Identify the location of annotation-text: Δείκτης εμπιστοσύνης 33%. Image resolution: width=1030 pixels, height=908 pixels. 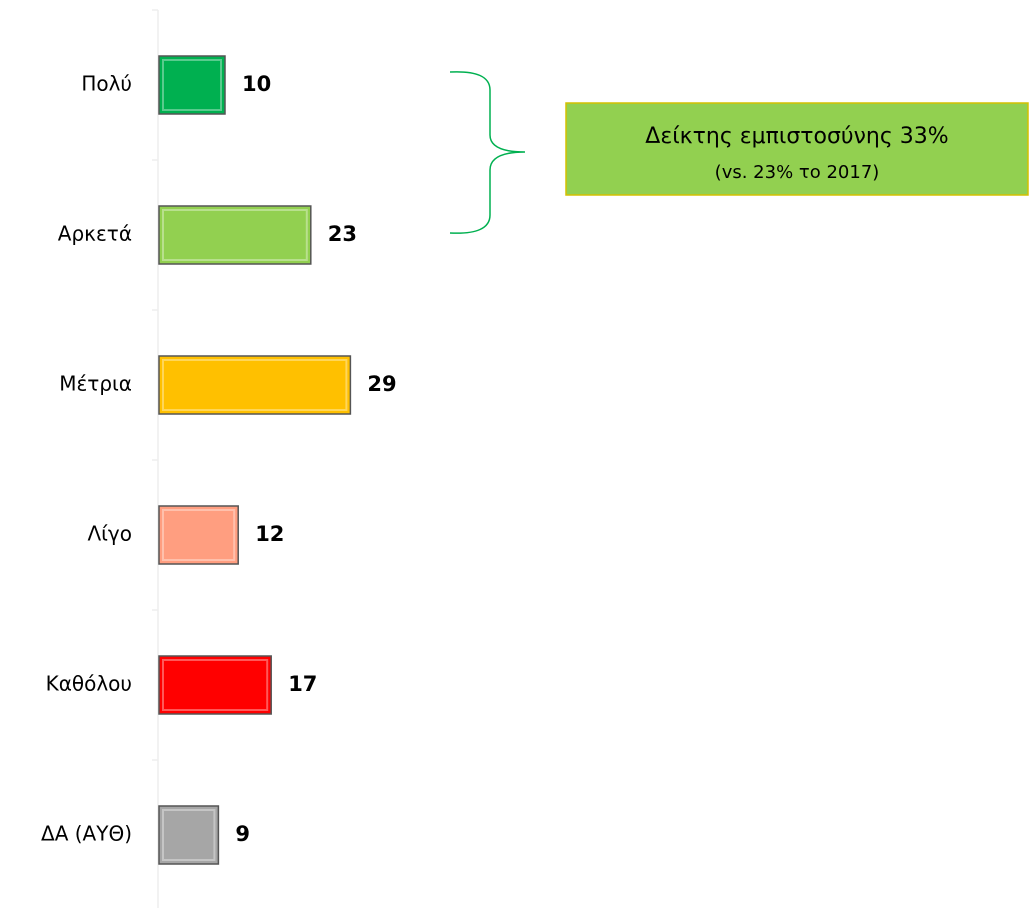
(796, 136).